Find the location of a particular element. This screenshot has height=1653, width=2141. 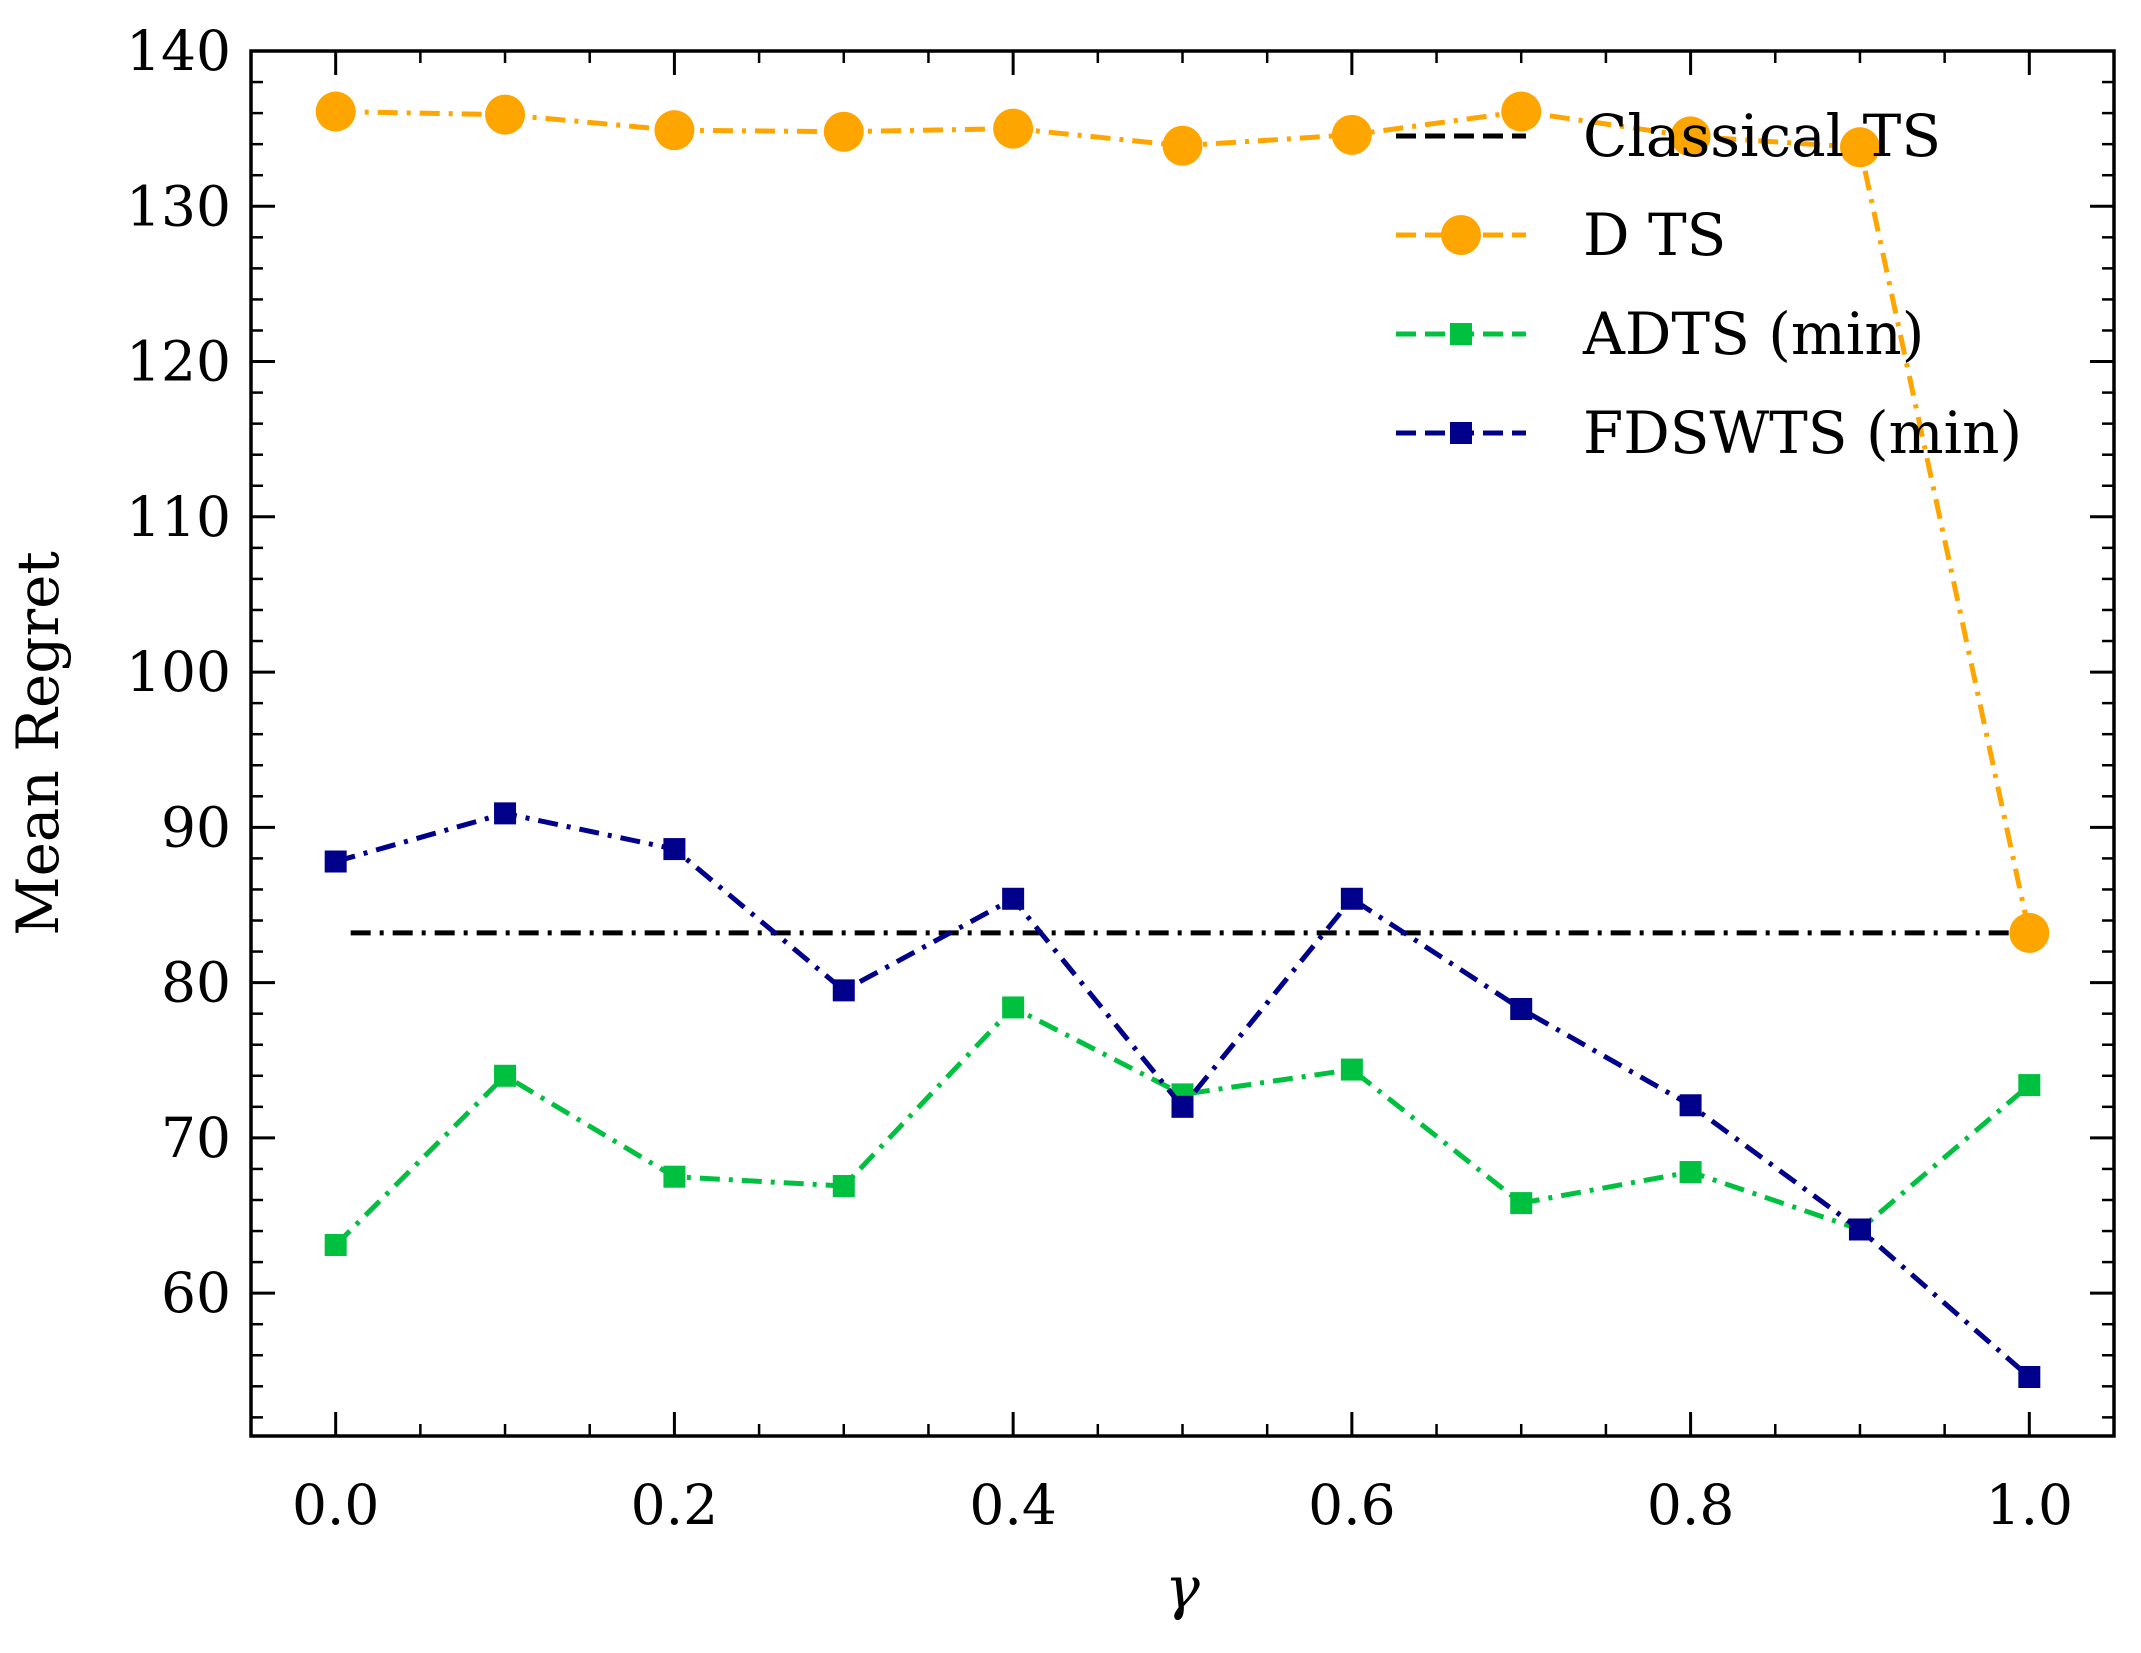

y-tick-label: 70 is located at coordinates (196, 1138).